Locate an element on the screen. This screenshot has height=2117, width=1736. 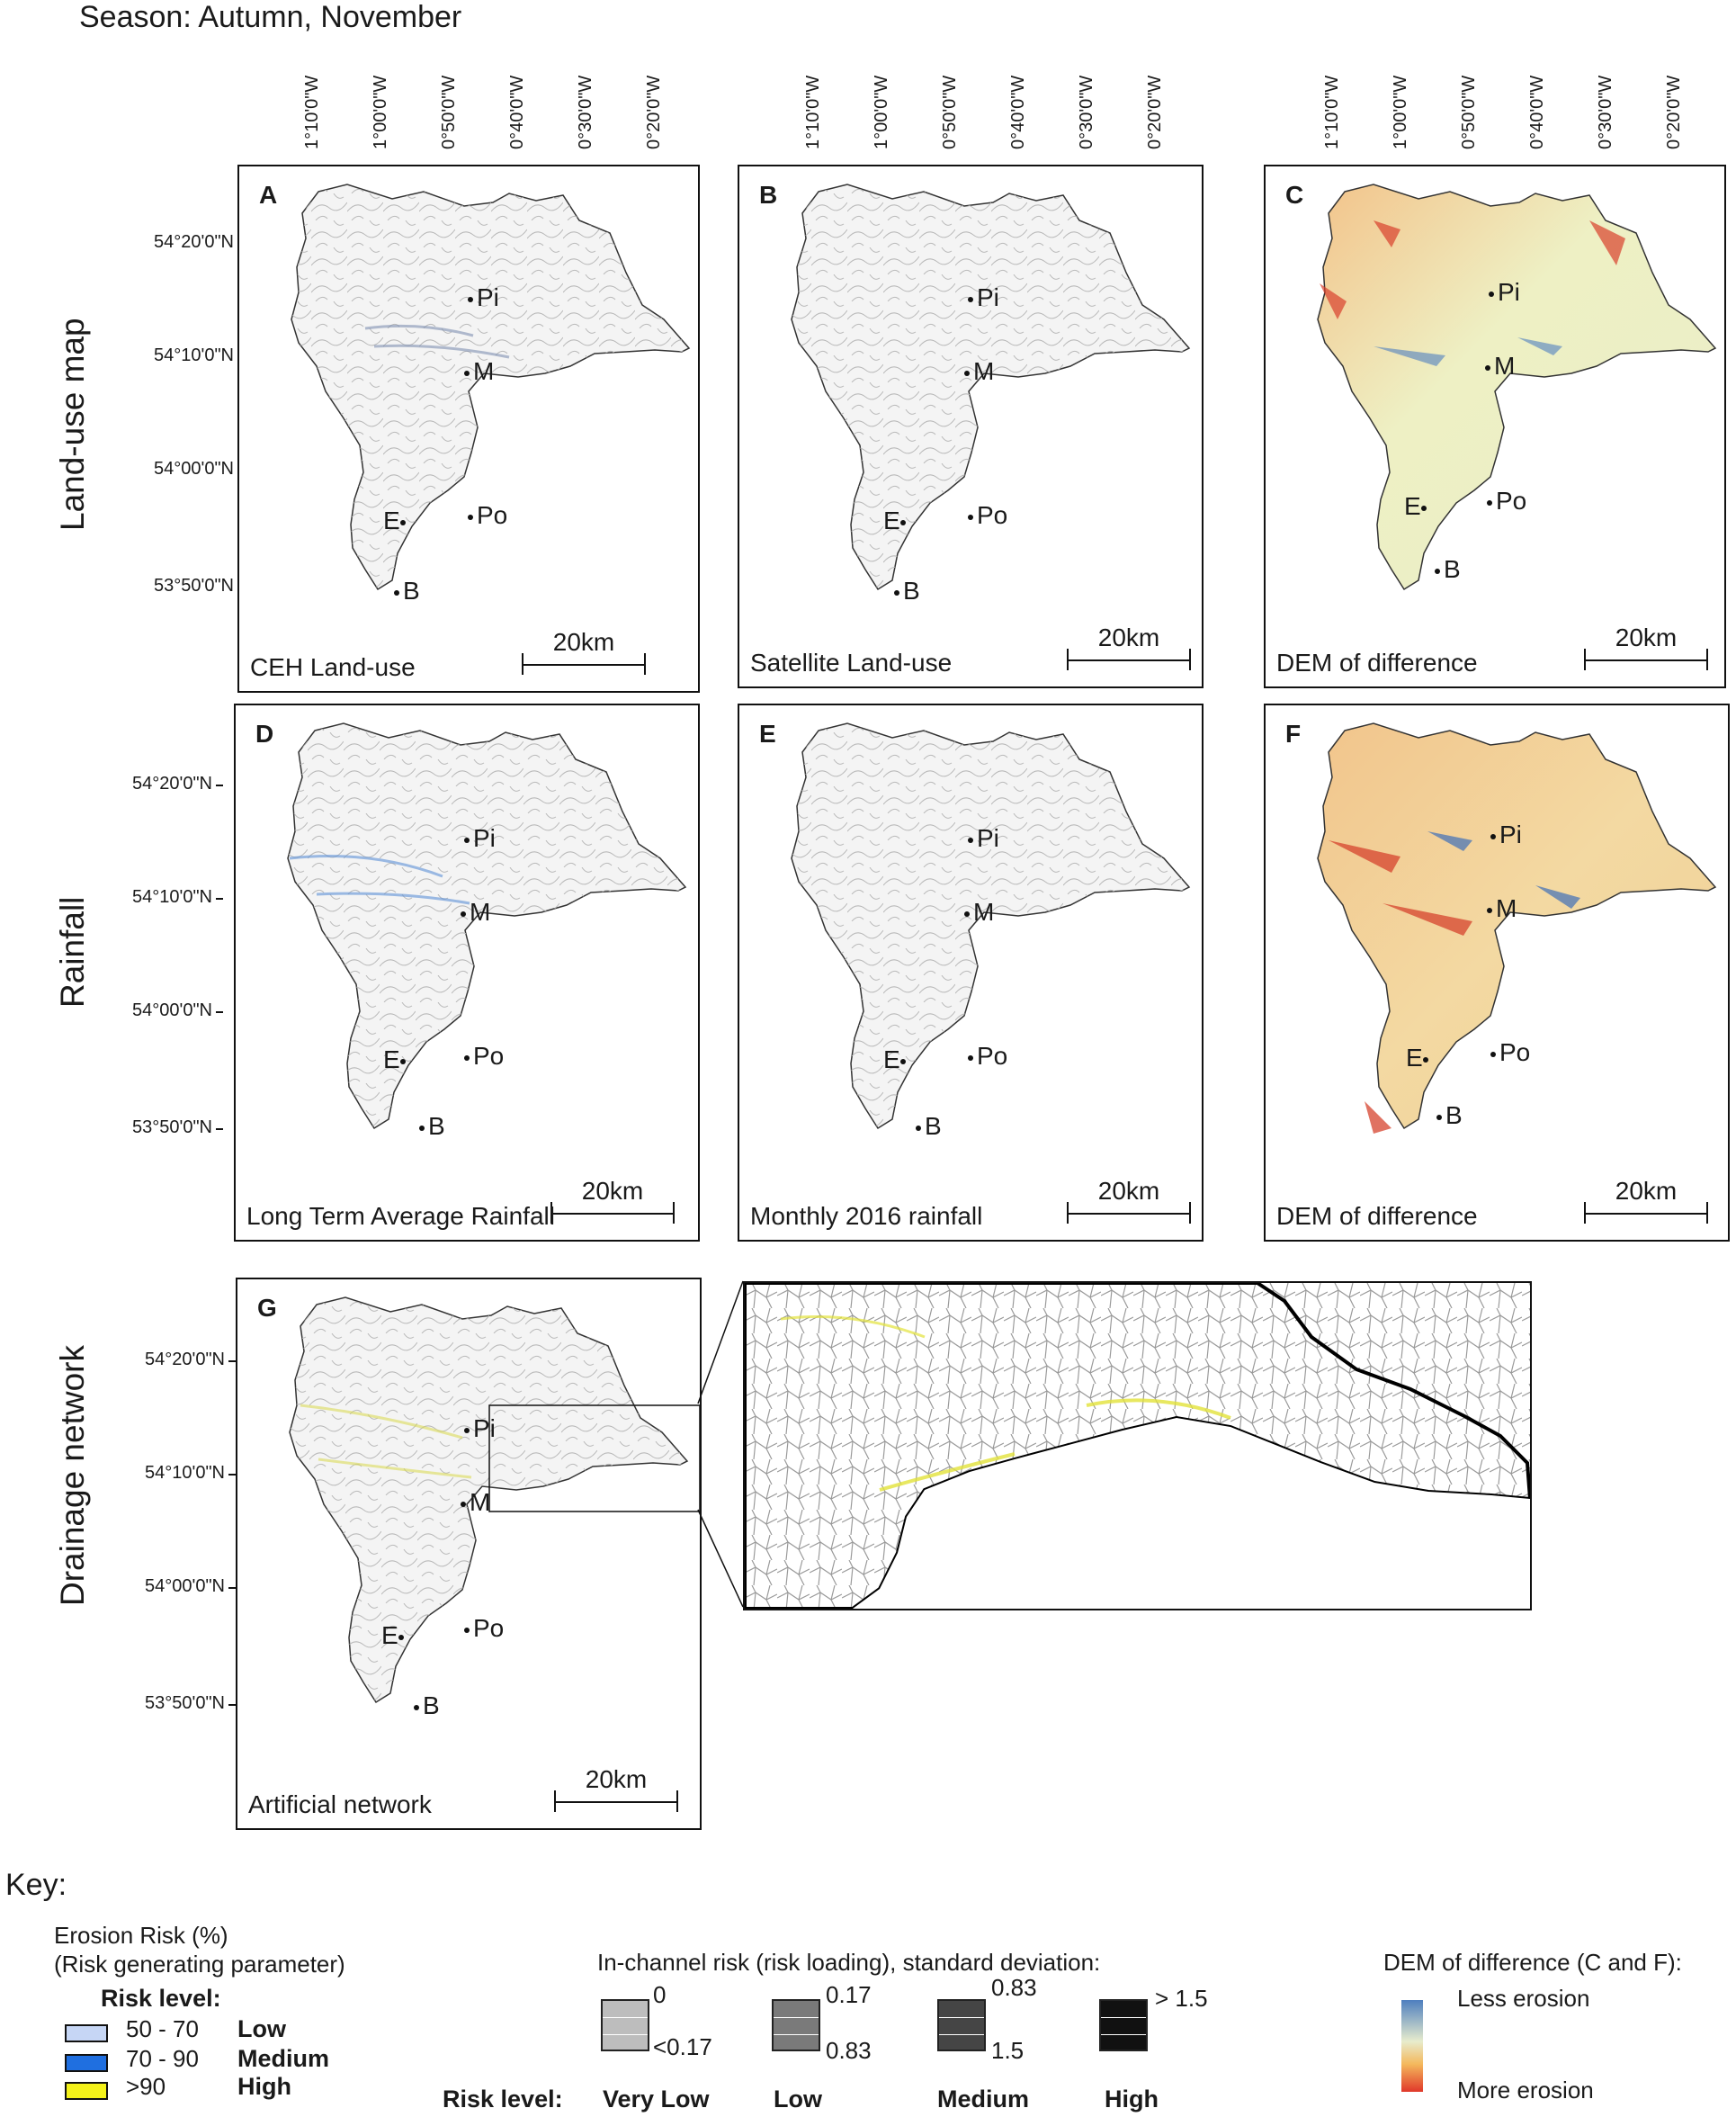
panel-letter: D is located at coordinates (264, 734).